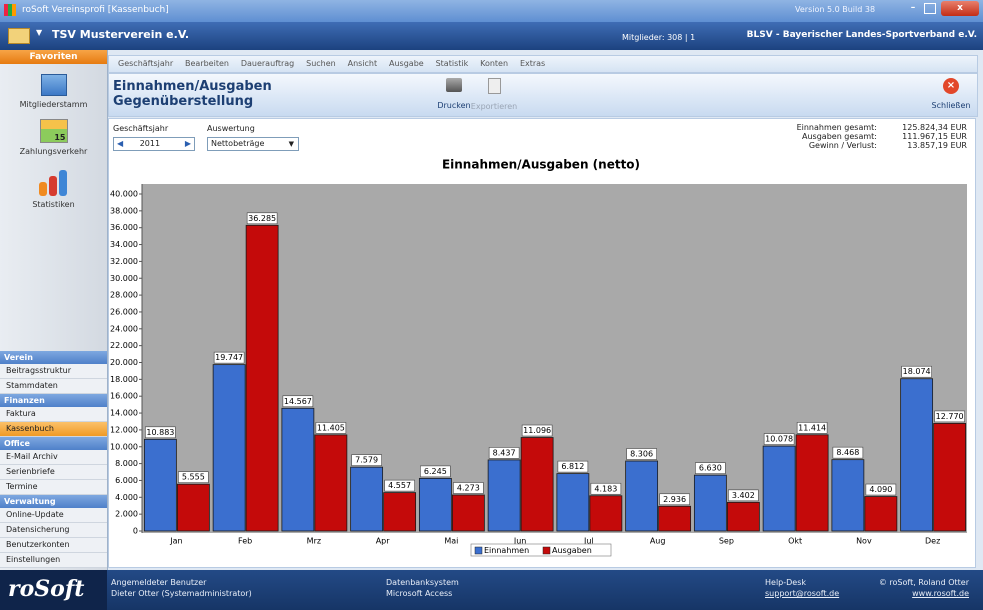 The image size is (983, 610). What do you see at coordinates (960, 8) in the screenshot?
I see `close-window-button: x` at bounding box center [960, 8].